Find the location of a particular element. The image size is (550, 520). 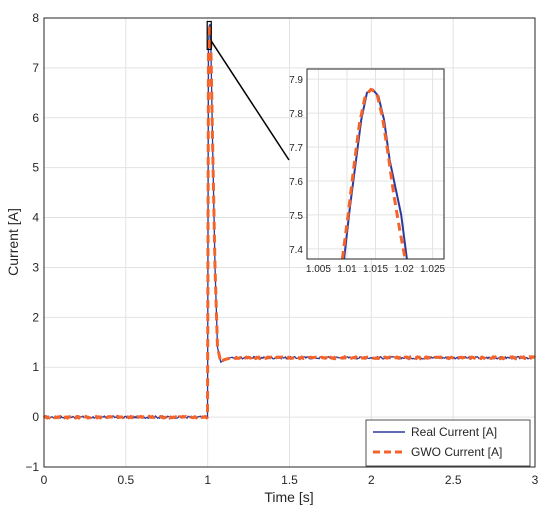

zoom-region-box is located at coordinates (209, 35).